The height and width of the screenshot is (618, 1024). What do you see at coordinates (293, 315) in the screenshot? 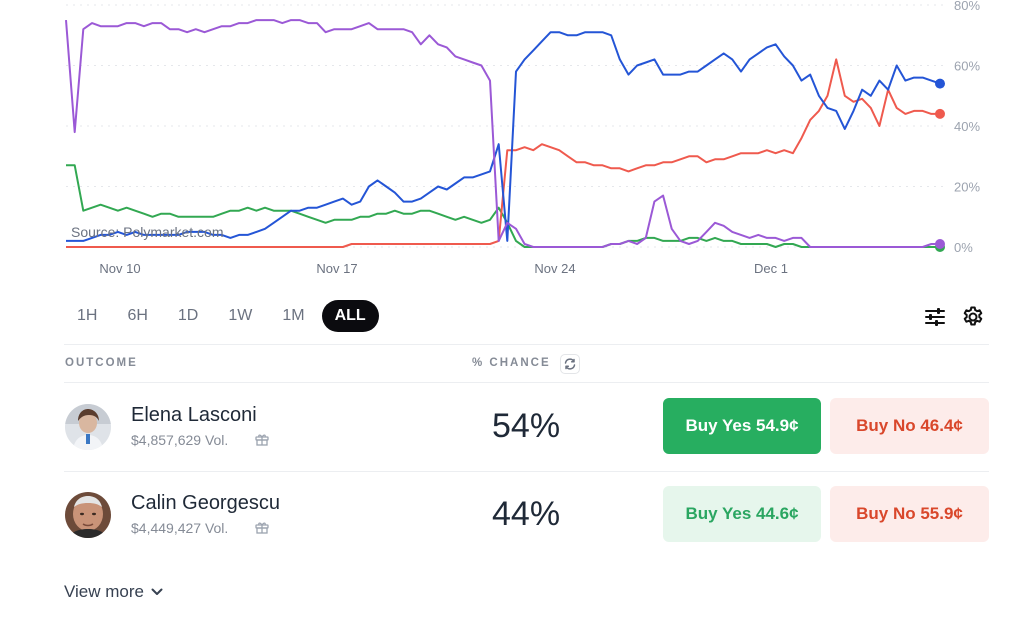
I see `range-tab-1m: 1M` at bounding box center [293, 315].